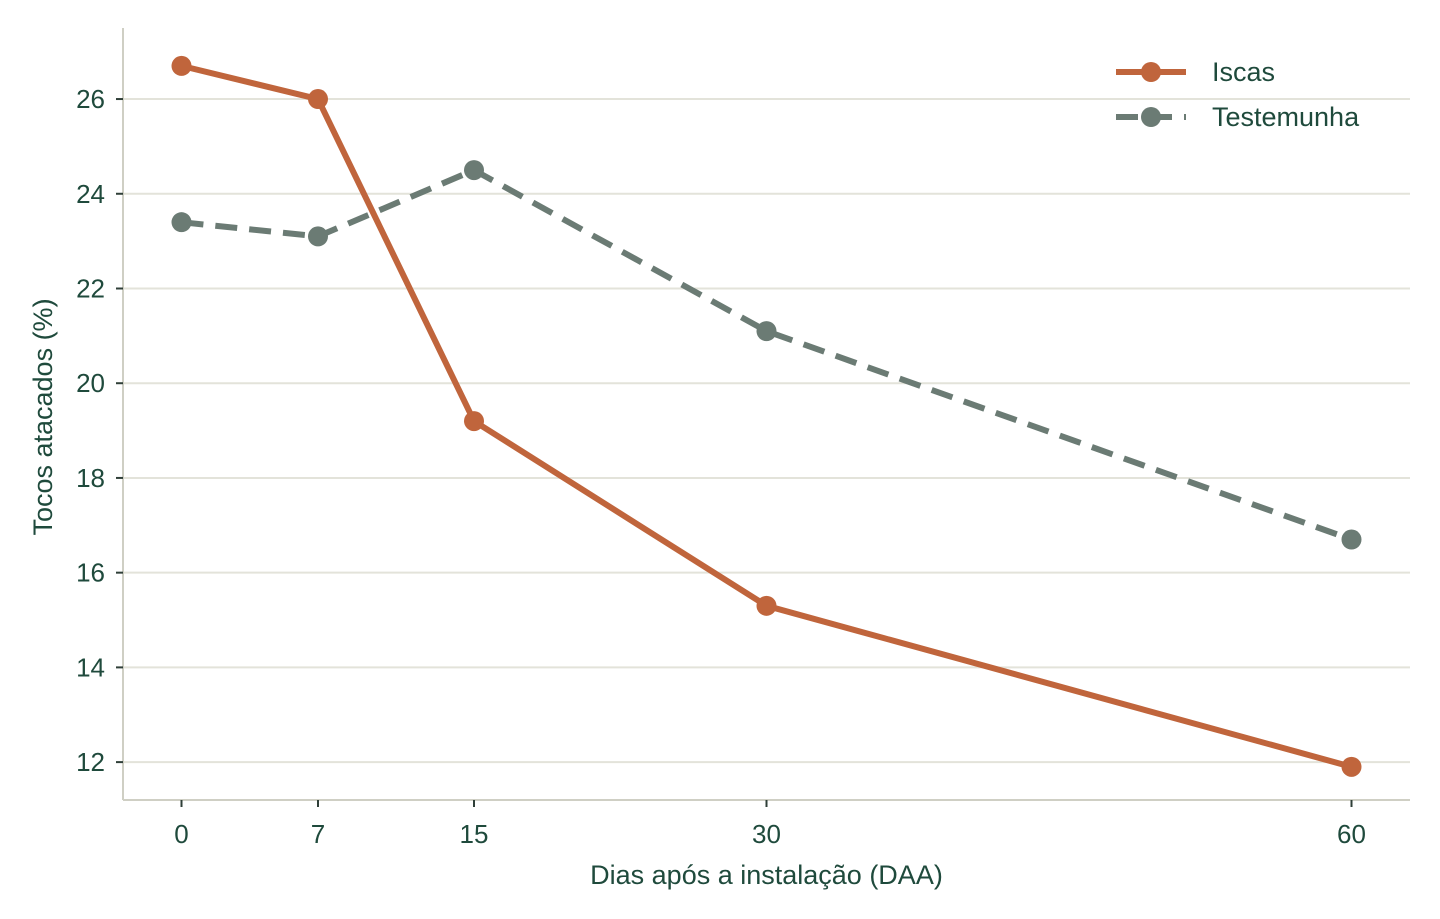 The image size is (1440, 919). What do you see at coordinates (1286, 117) in the screenshot?
I see `legend-label: Testemunha` at bounding box center [1286, 117].